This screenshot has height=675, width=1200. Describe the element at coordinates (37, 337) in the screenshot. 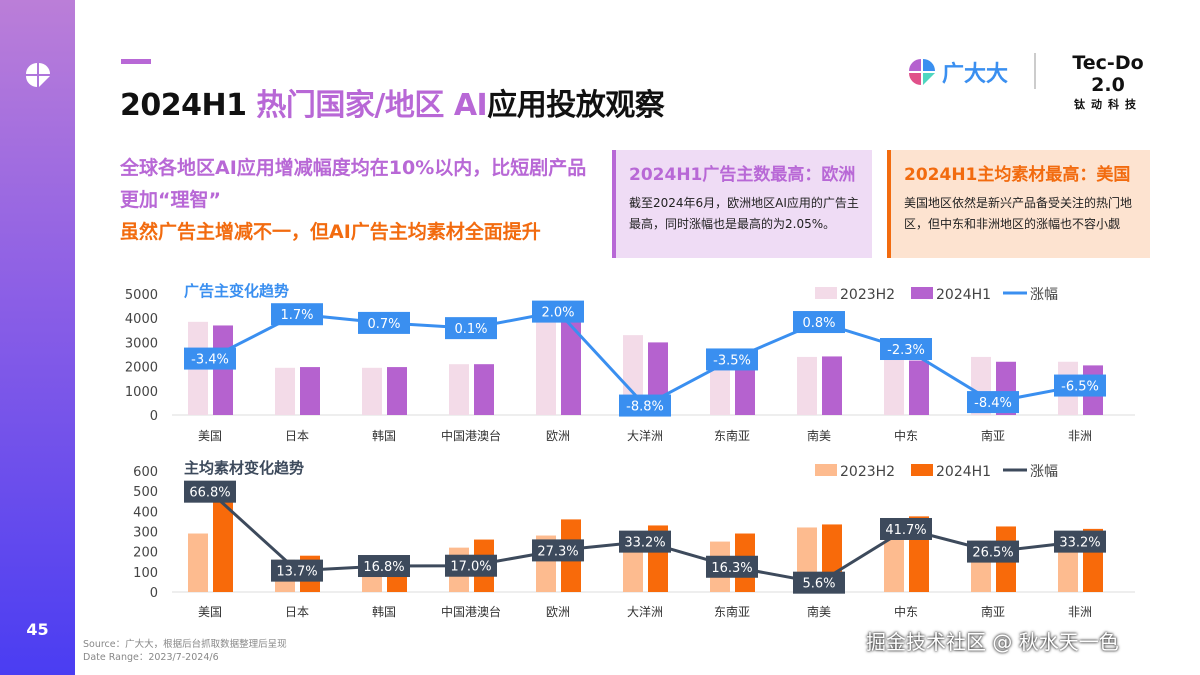

I see `sidebar: 45` at that location.